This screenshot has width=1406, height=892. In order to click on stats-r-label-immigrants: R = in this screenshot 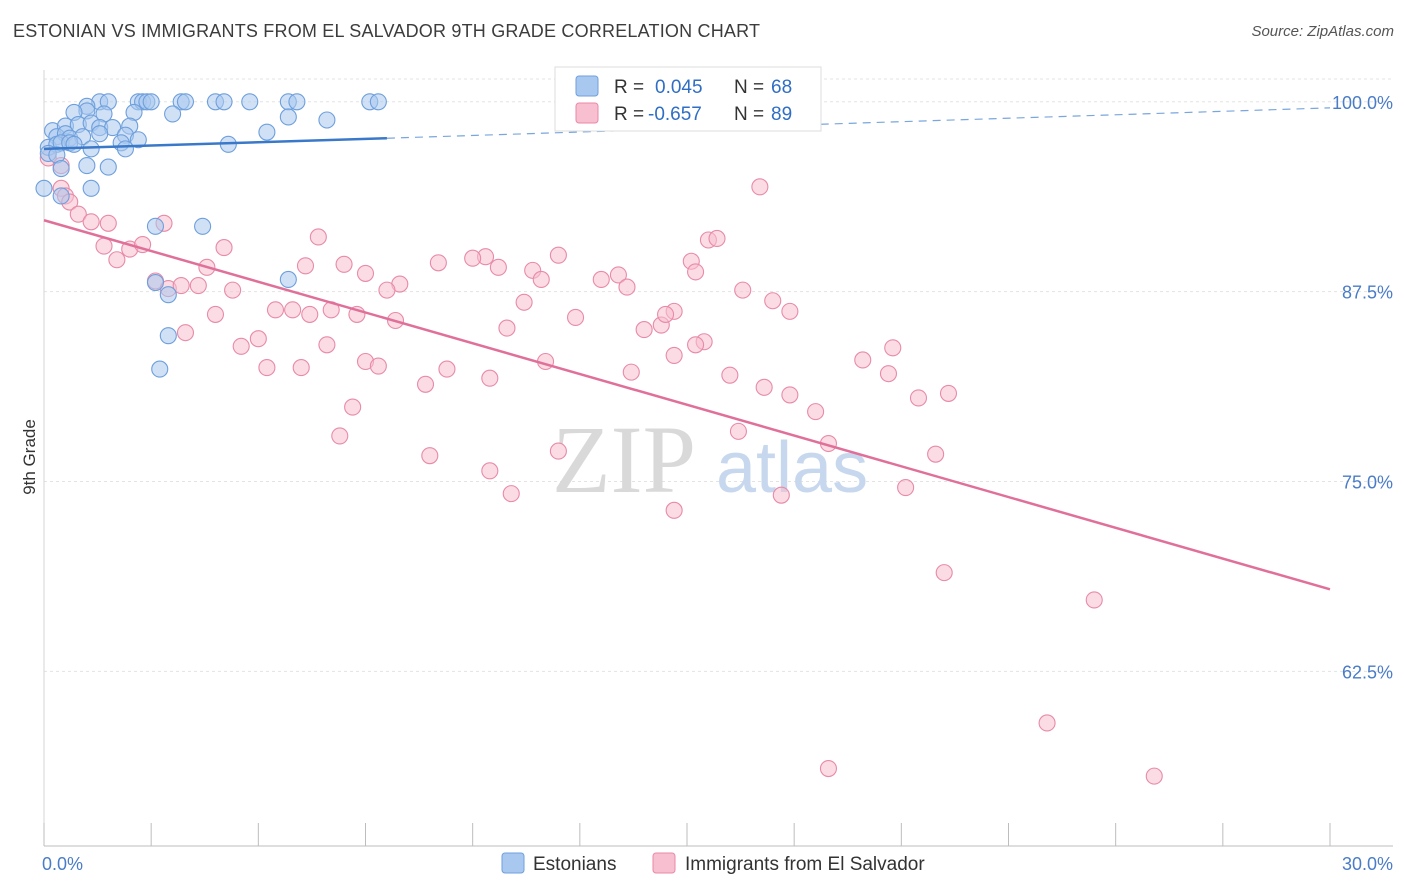, I will do `click(629, 114)`.